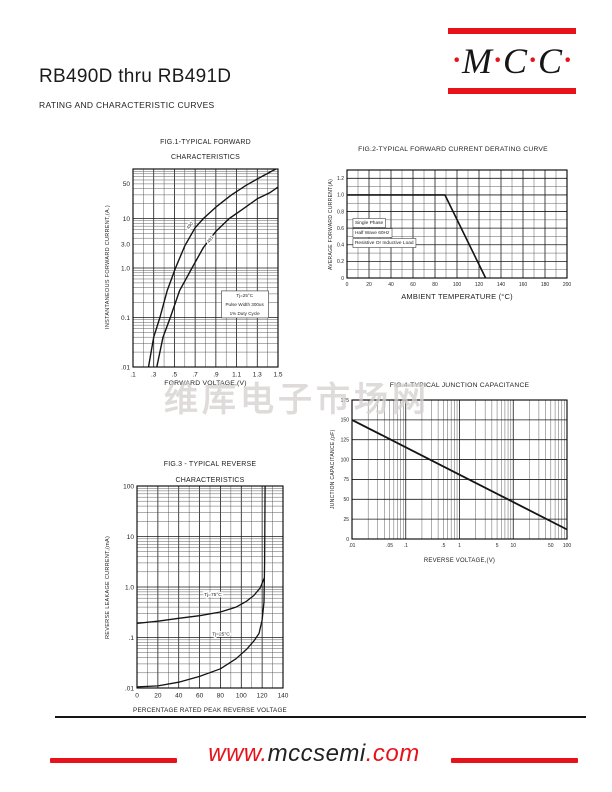  I want to click on fig3-x-axis-label: PERCENTAGE RATED PEAK REVERSE VOLTAGE, so click(210, 710).